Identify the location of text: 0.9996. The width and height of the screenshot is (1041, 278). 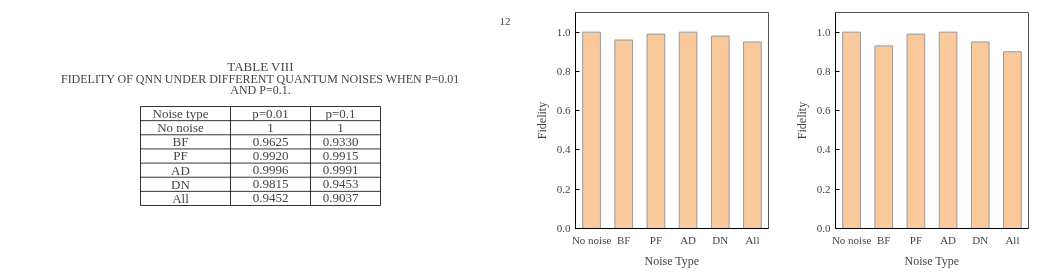
(270, 170).